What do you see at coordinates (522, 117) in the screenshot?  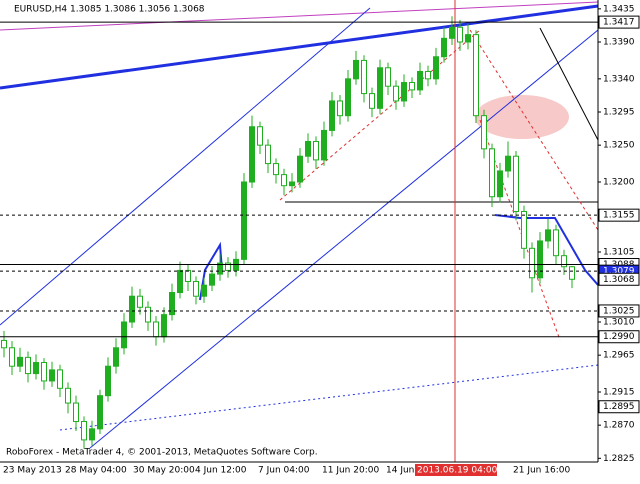 I see `target-zone` at bounding box center [522, 117].